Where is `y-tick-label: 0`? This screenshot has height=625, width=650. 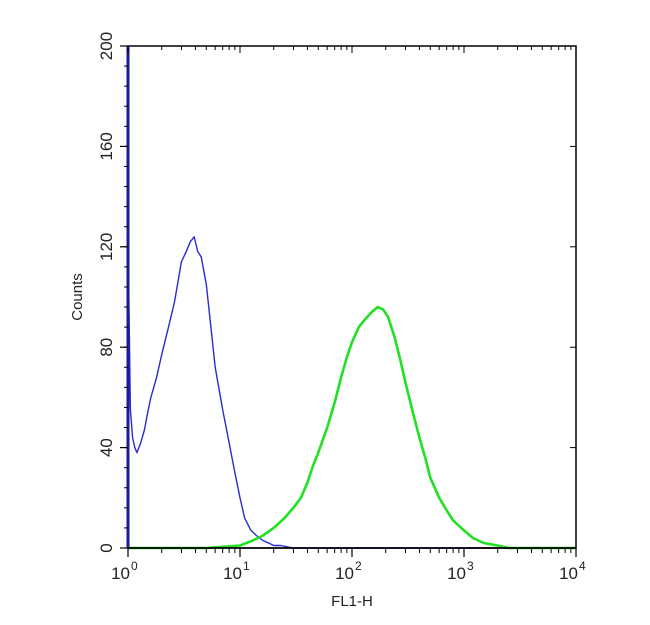 y-tick-label: 0 is located at coordinates (106, 547).